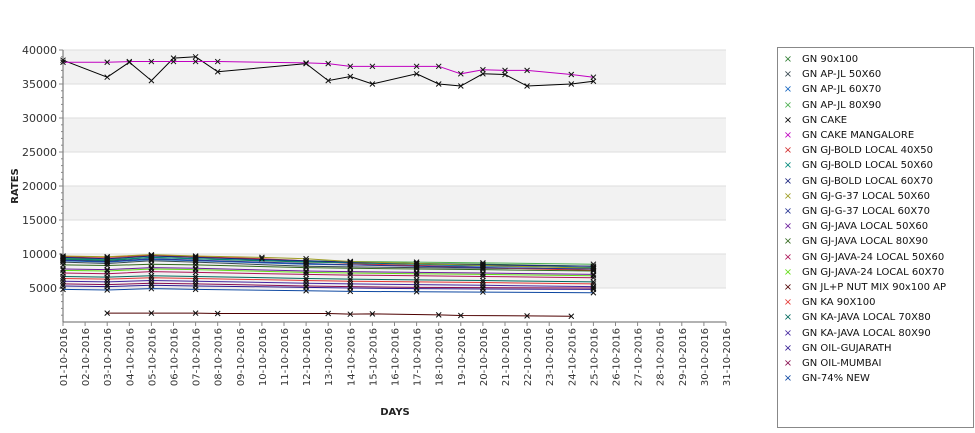 The height and width of the screenshot is (433, 975). Describe the element at coordinates (418, 357) in the screenshot. I see `x-tick-label: 17-10-2016` at that location.